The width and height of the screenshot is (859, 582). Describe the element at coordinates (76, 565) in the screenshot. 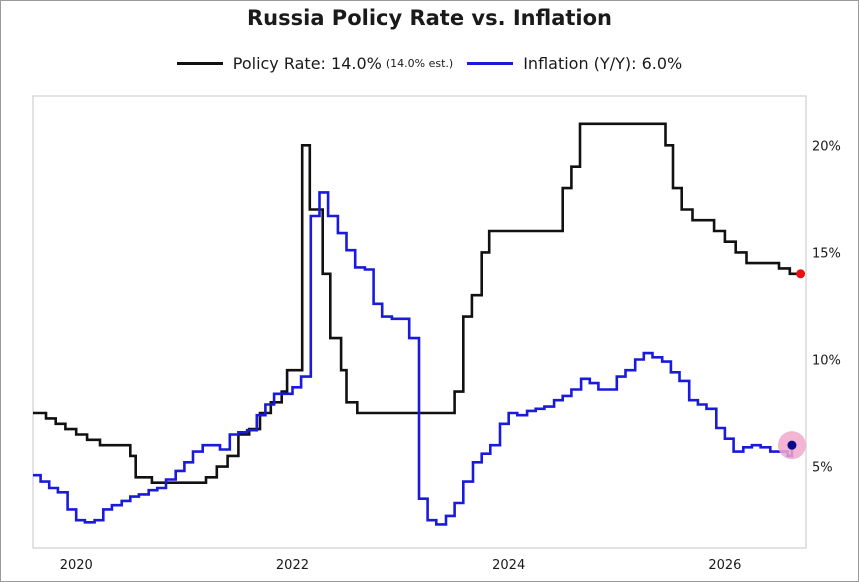

I see `x-tick-label-2020: 2020` at that location.